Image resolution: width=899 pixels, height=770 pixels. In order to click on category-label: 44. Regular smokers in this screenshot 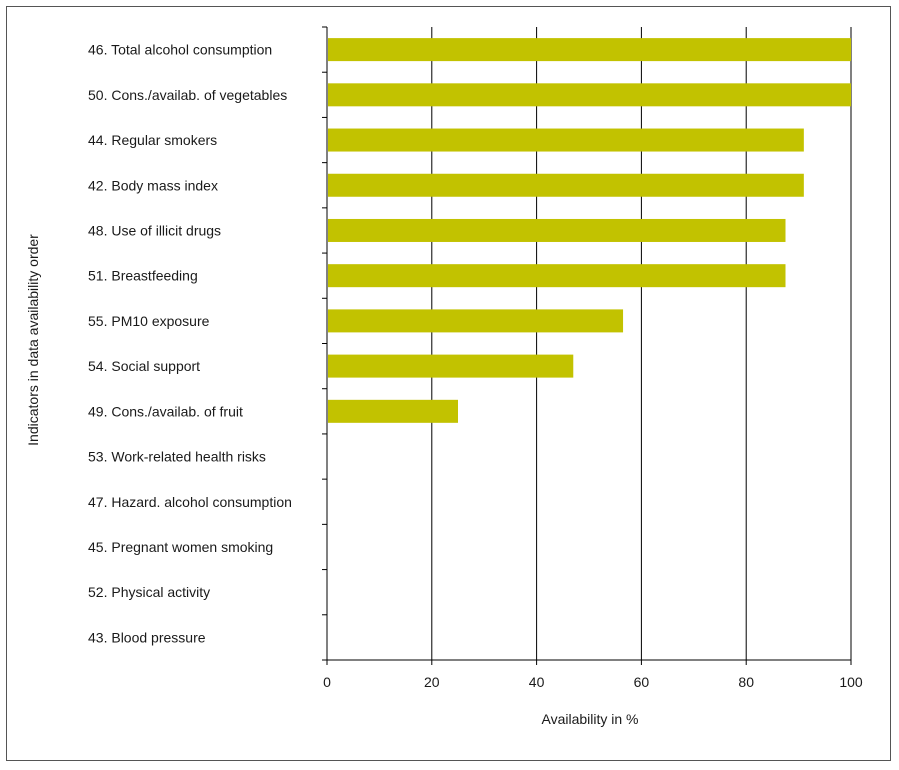, I will do `click(152, 140)`.